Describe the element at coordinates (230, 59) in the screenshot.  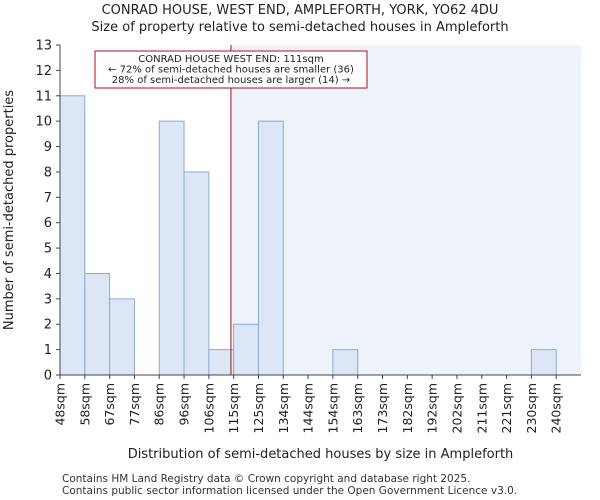
I see `annotation-title: CONRAD HOUSE WEST END: 111sqm` at that location.